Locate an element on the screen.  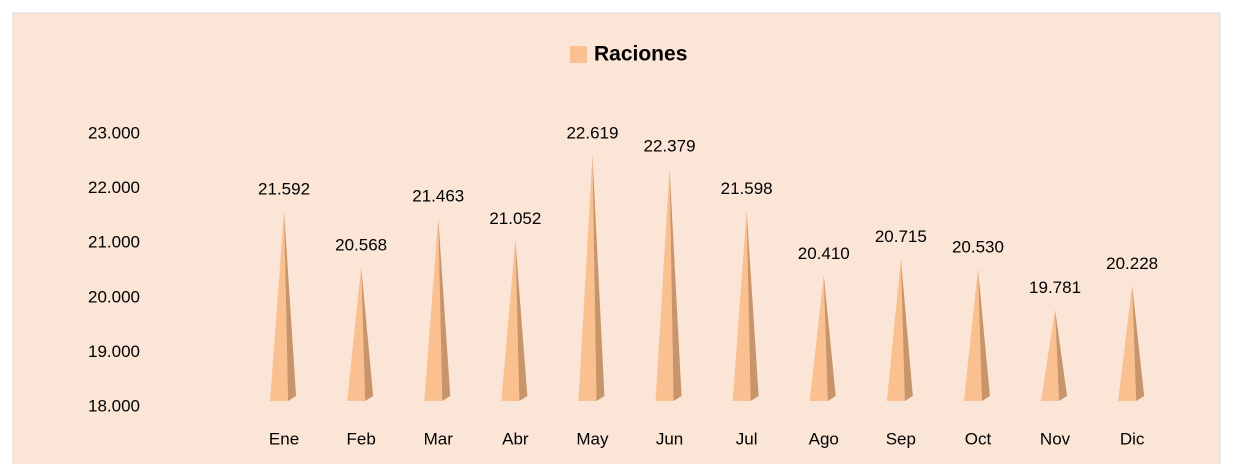
y-tick-label: 22.000 is located at coordinates (114, 187).